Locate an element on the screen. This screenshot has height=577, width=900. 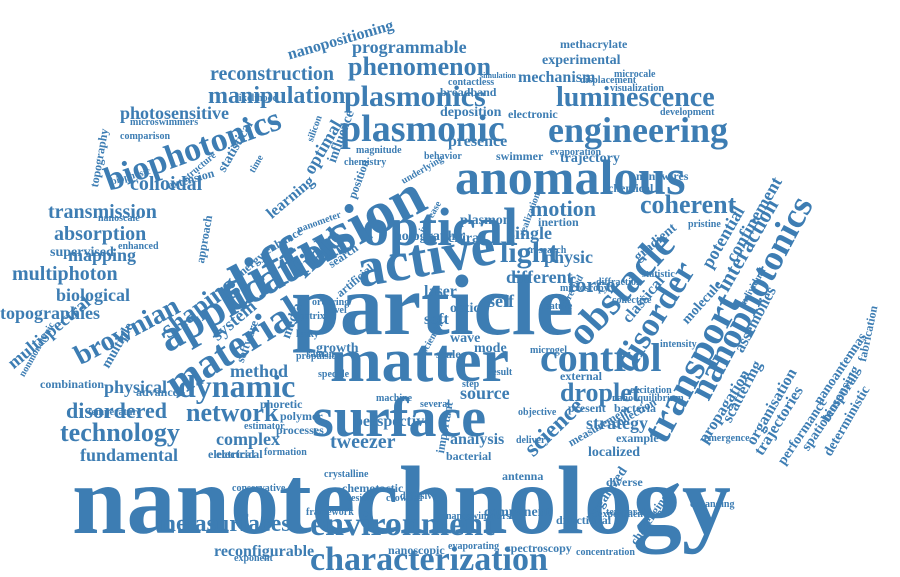
cloud-word: different is located at coordinates (539, 277).